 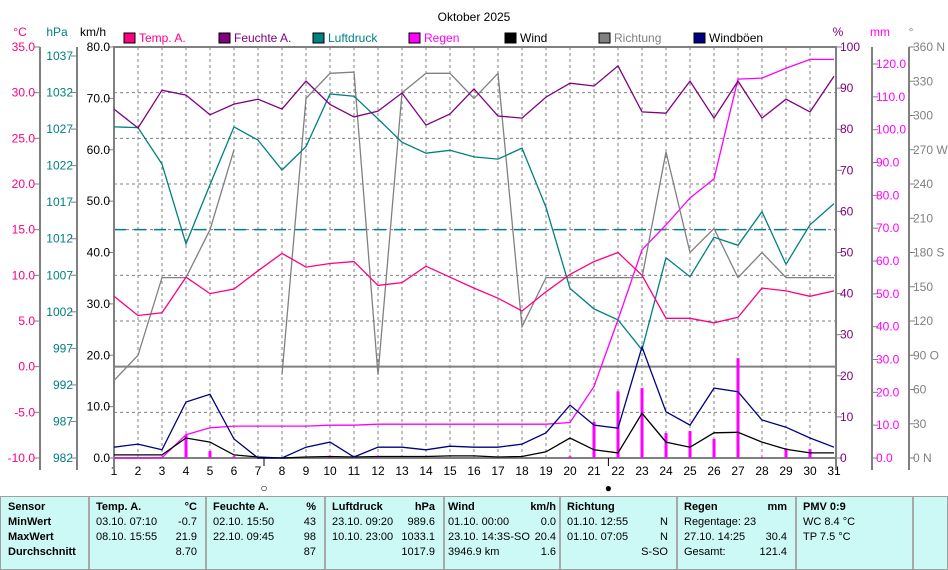 What do you see at coordinates (24, 230) in the screenshot?
I see `temp-tick-label: 15.0` at bounding box center [24, 230].